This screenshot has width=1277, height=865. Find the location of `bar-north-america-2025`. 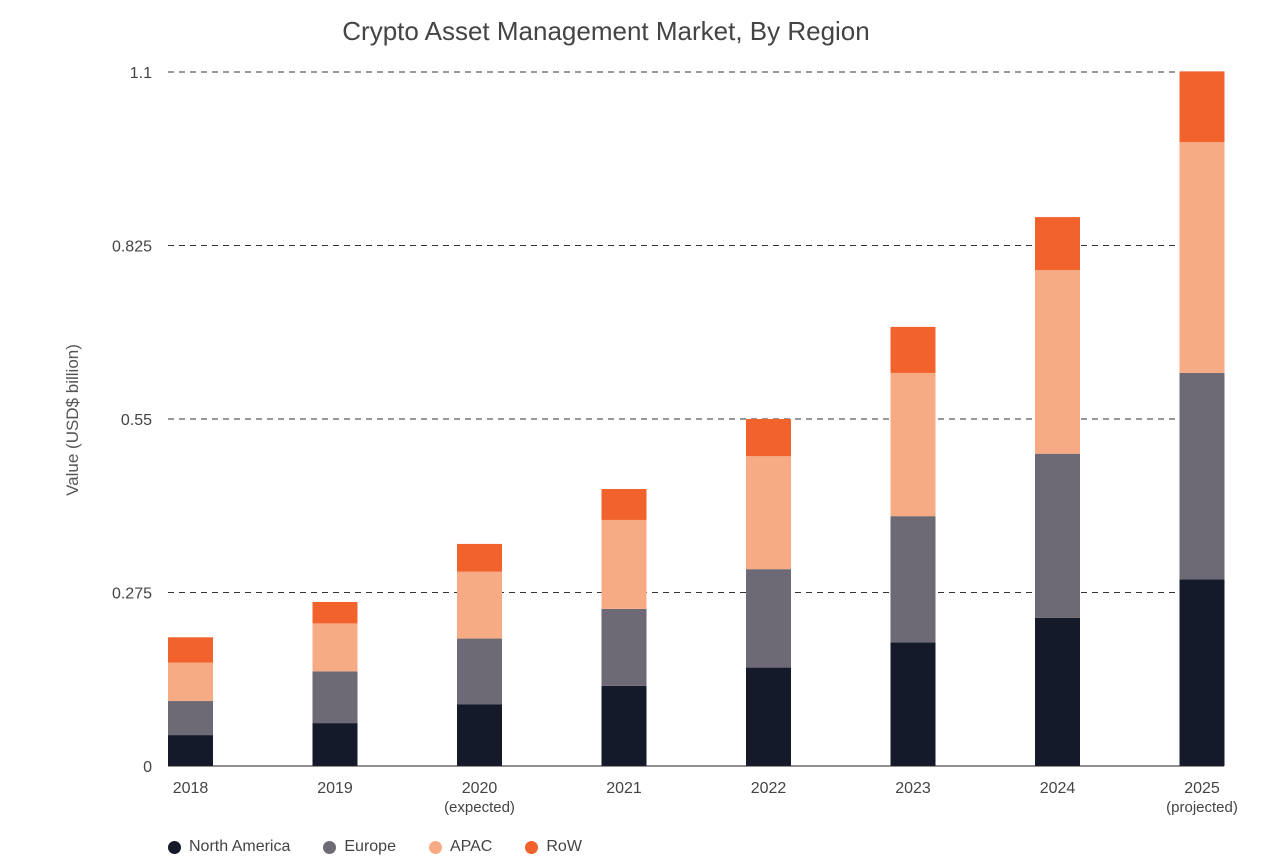

bar-north-america-2025 is located at coordinates (1202, 672).